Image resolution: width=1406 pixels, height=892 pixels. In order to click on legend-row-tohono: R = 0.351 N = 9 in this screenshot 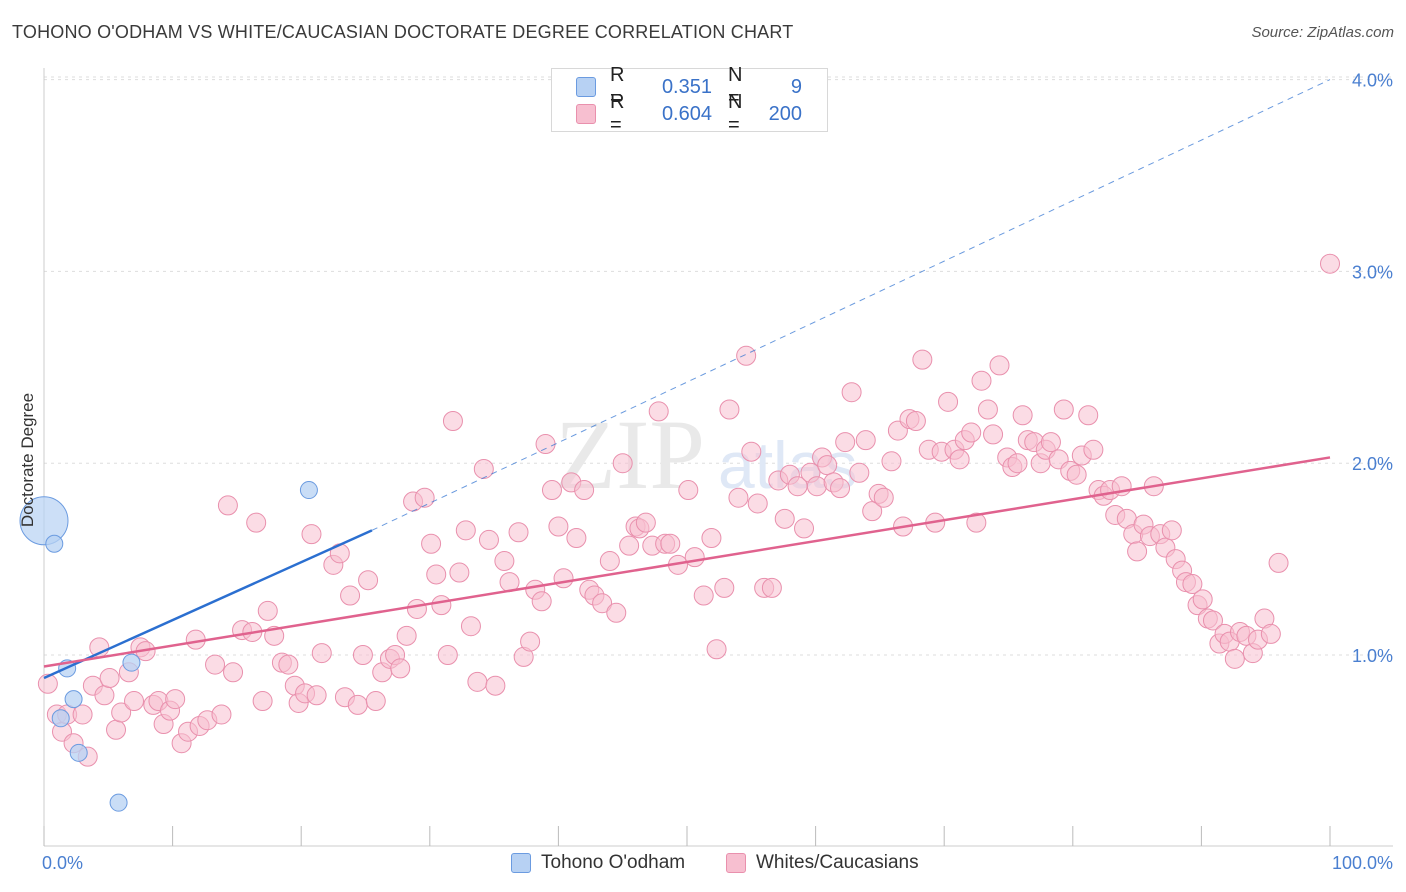, I will do `click(689, 86)`.